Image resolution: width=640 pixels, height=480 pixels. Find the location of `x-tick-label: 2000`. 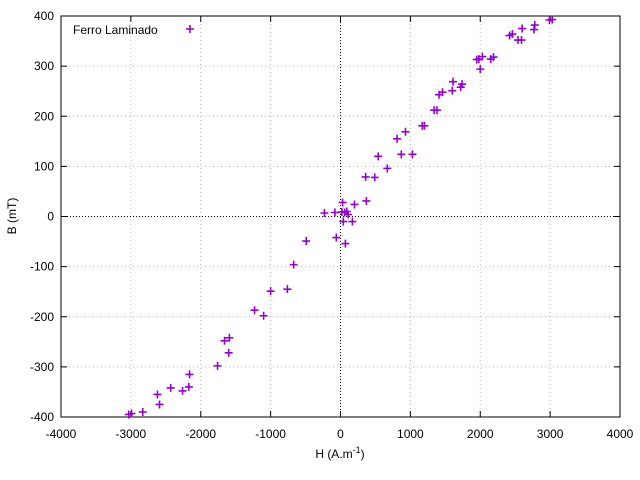

x-tick-label: 2000 is located at coordinates (480, 434).